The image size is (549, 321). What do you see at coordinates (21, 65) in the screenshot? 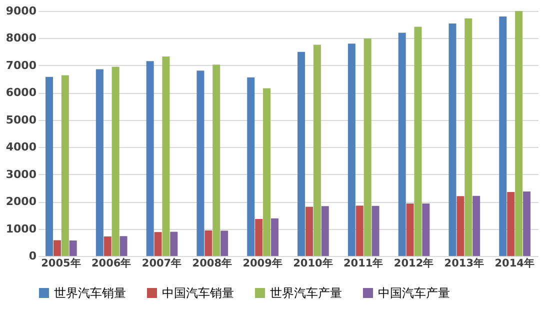
I see `y-tick-label: 7000` at bounding box center [21, 65].